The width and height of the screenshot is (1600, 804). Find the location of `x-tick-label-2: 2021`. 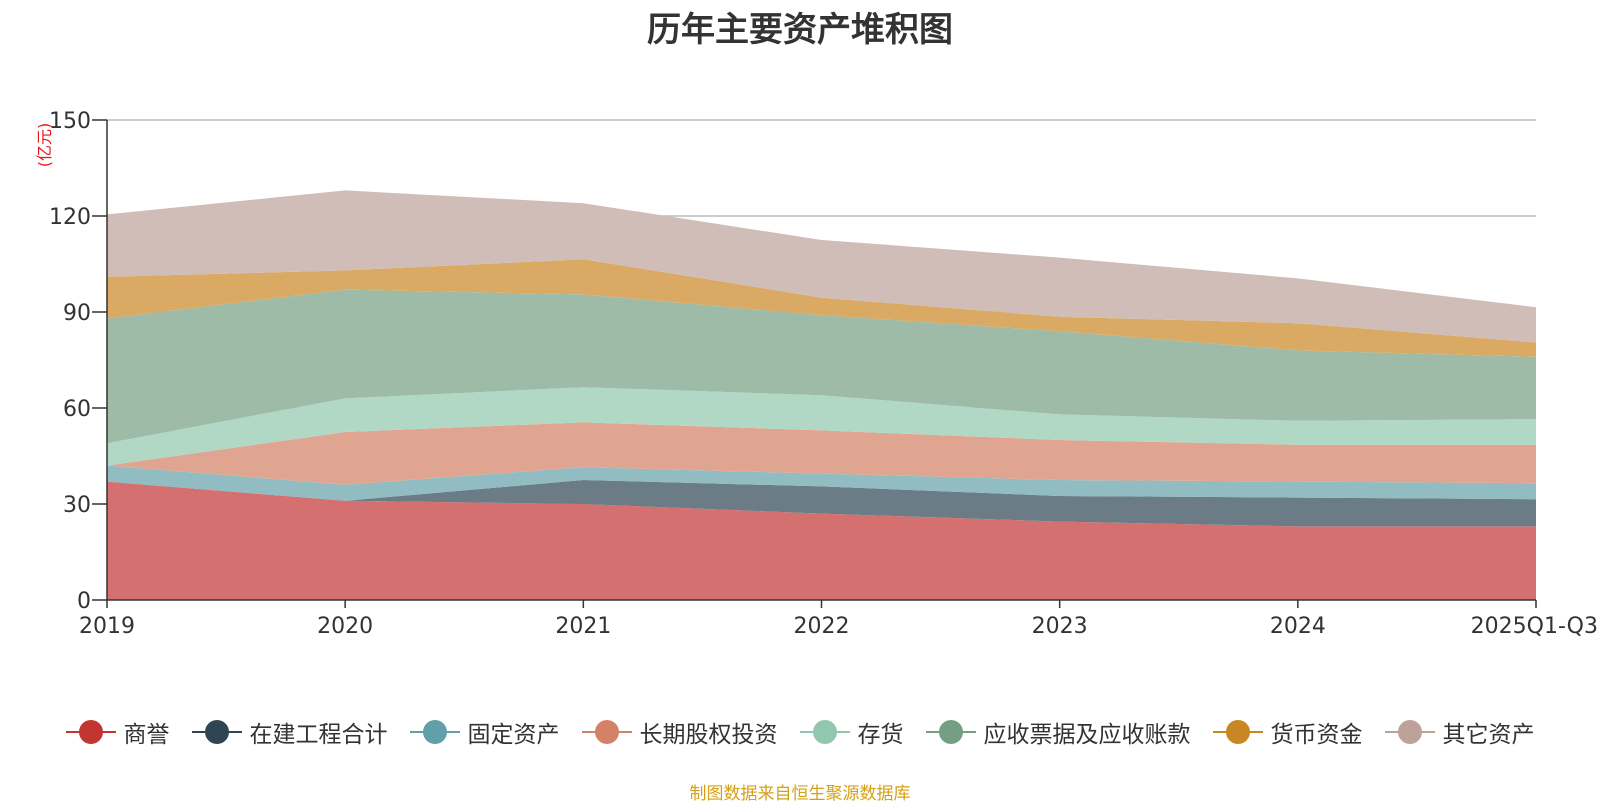

x-tick-label-2: 2021 is located at coordinates (583, 626).